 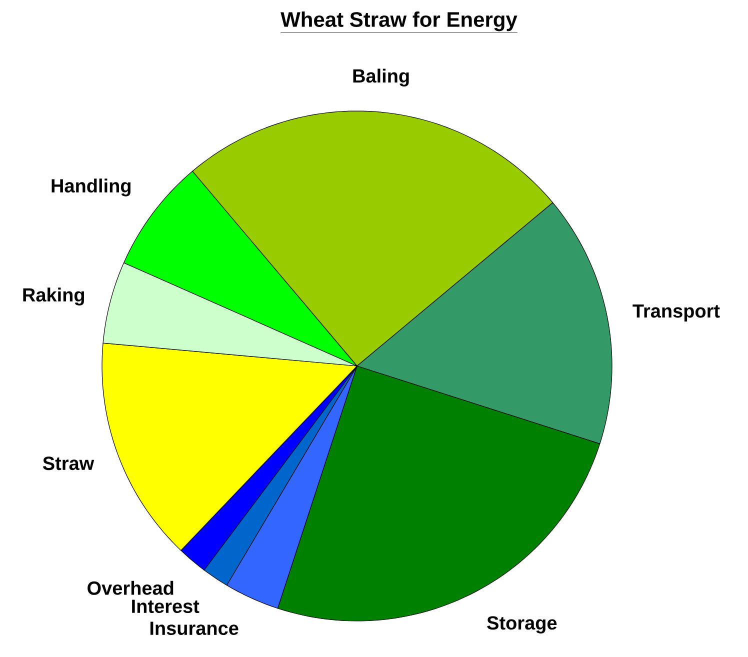 What do you see at coordinates (131, 587) in the screenshot?
I see `slice-label: Overhead` at bounding box center [131, 587].